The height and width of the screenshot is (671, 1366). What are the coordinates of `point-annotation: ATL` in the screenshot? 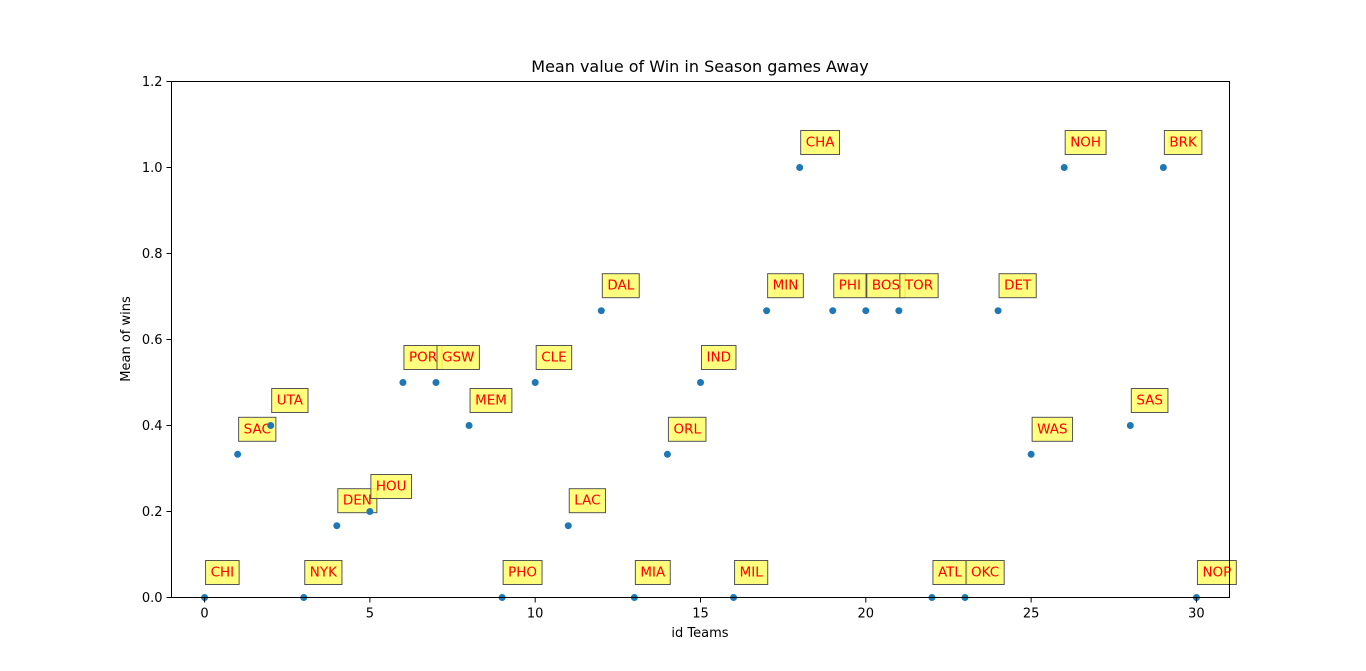 It's located at (950, 572).